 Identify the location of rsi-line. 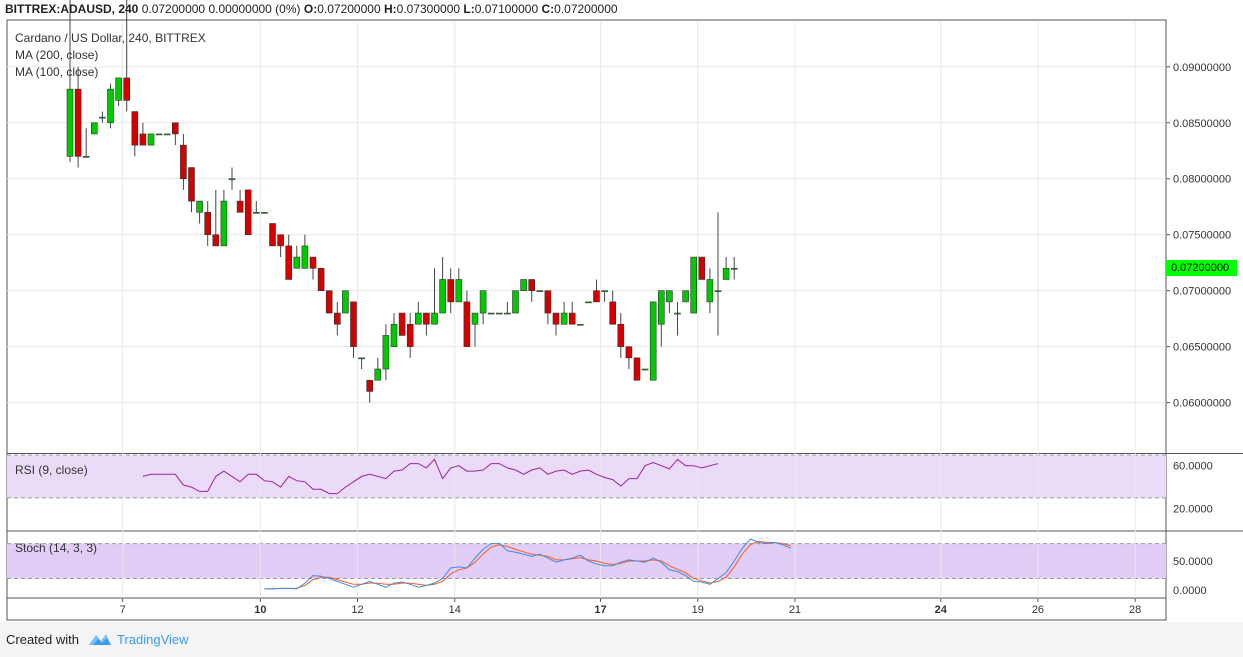
(430, 476).